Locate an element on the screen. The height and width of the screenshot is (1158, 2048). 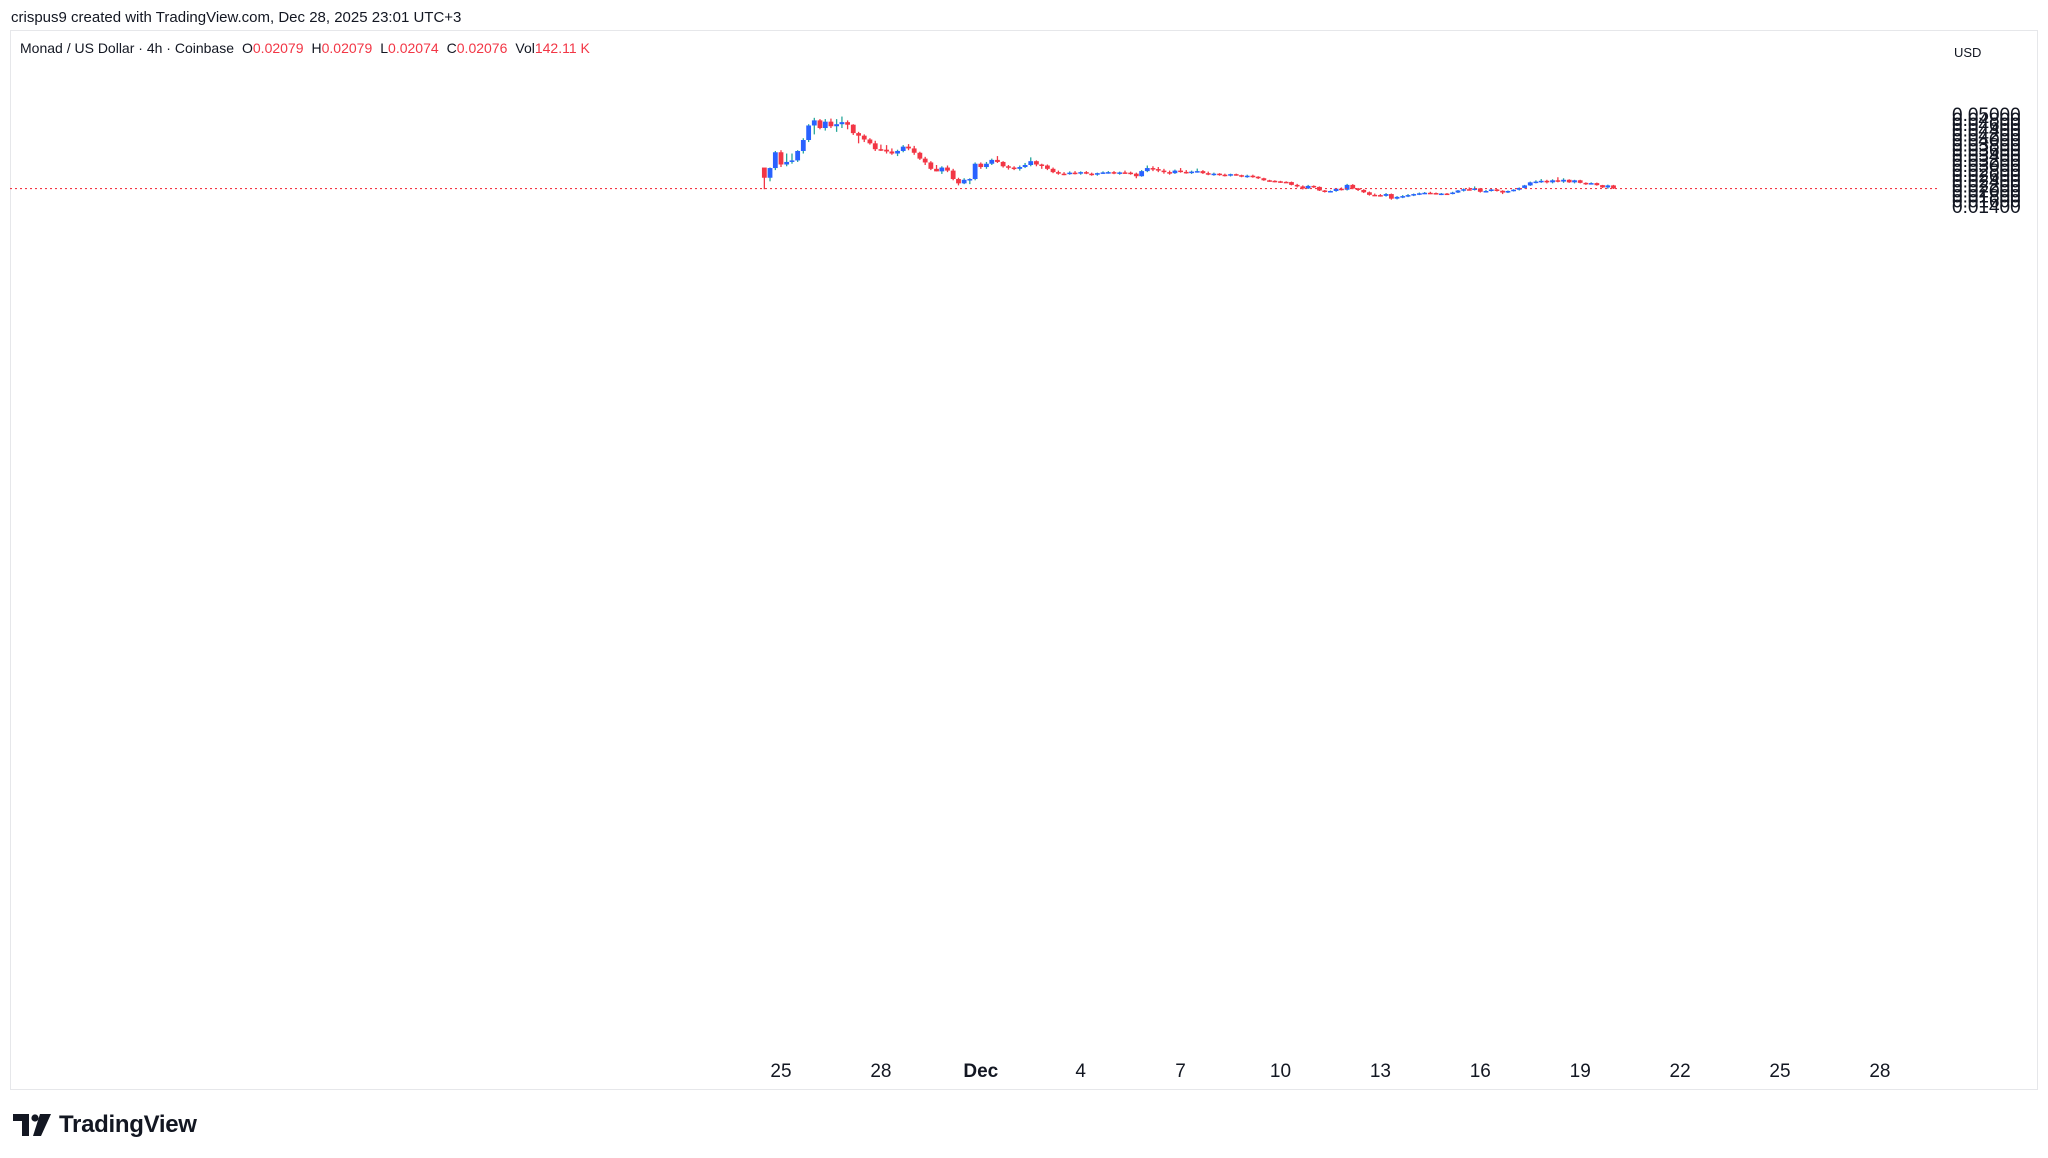
symbol-label: Monad / US Dollar · 4h · Coinbase is located at coordinates (127, 48).